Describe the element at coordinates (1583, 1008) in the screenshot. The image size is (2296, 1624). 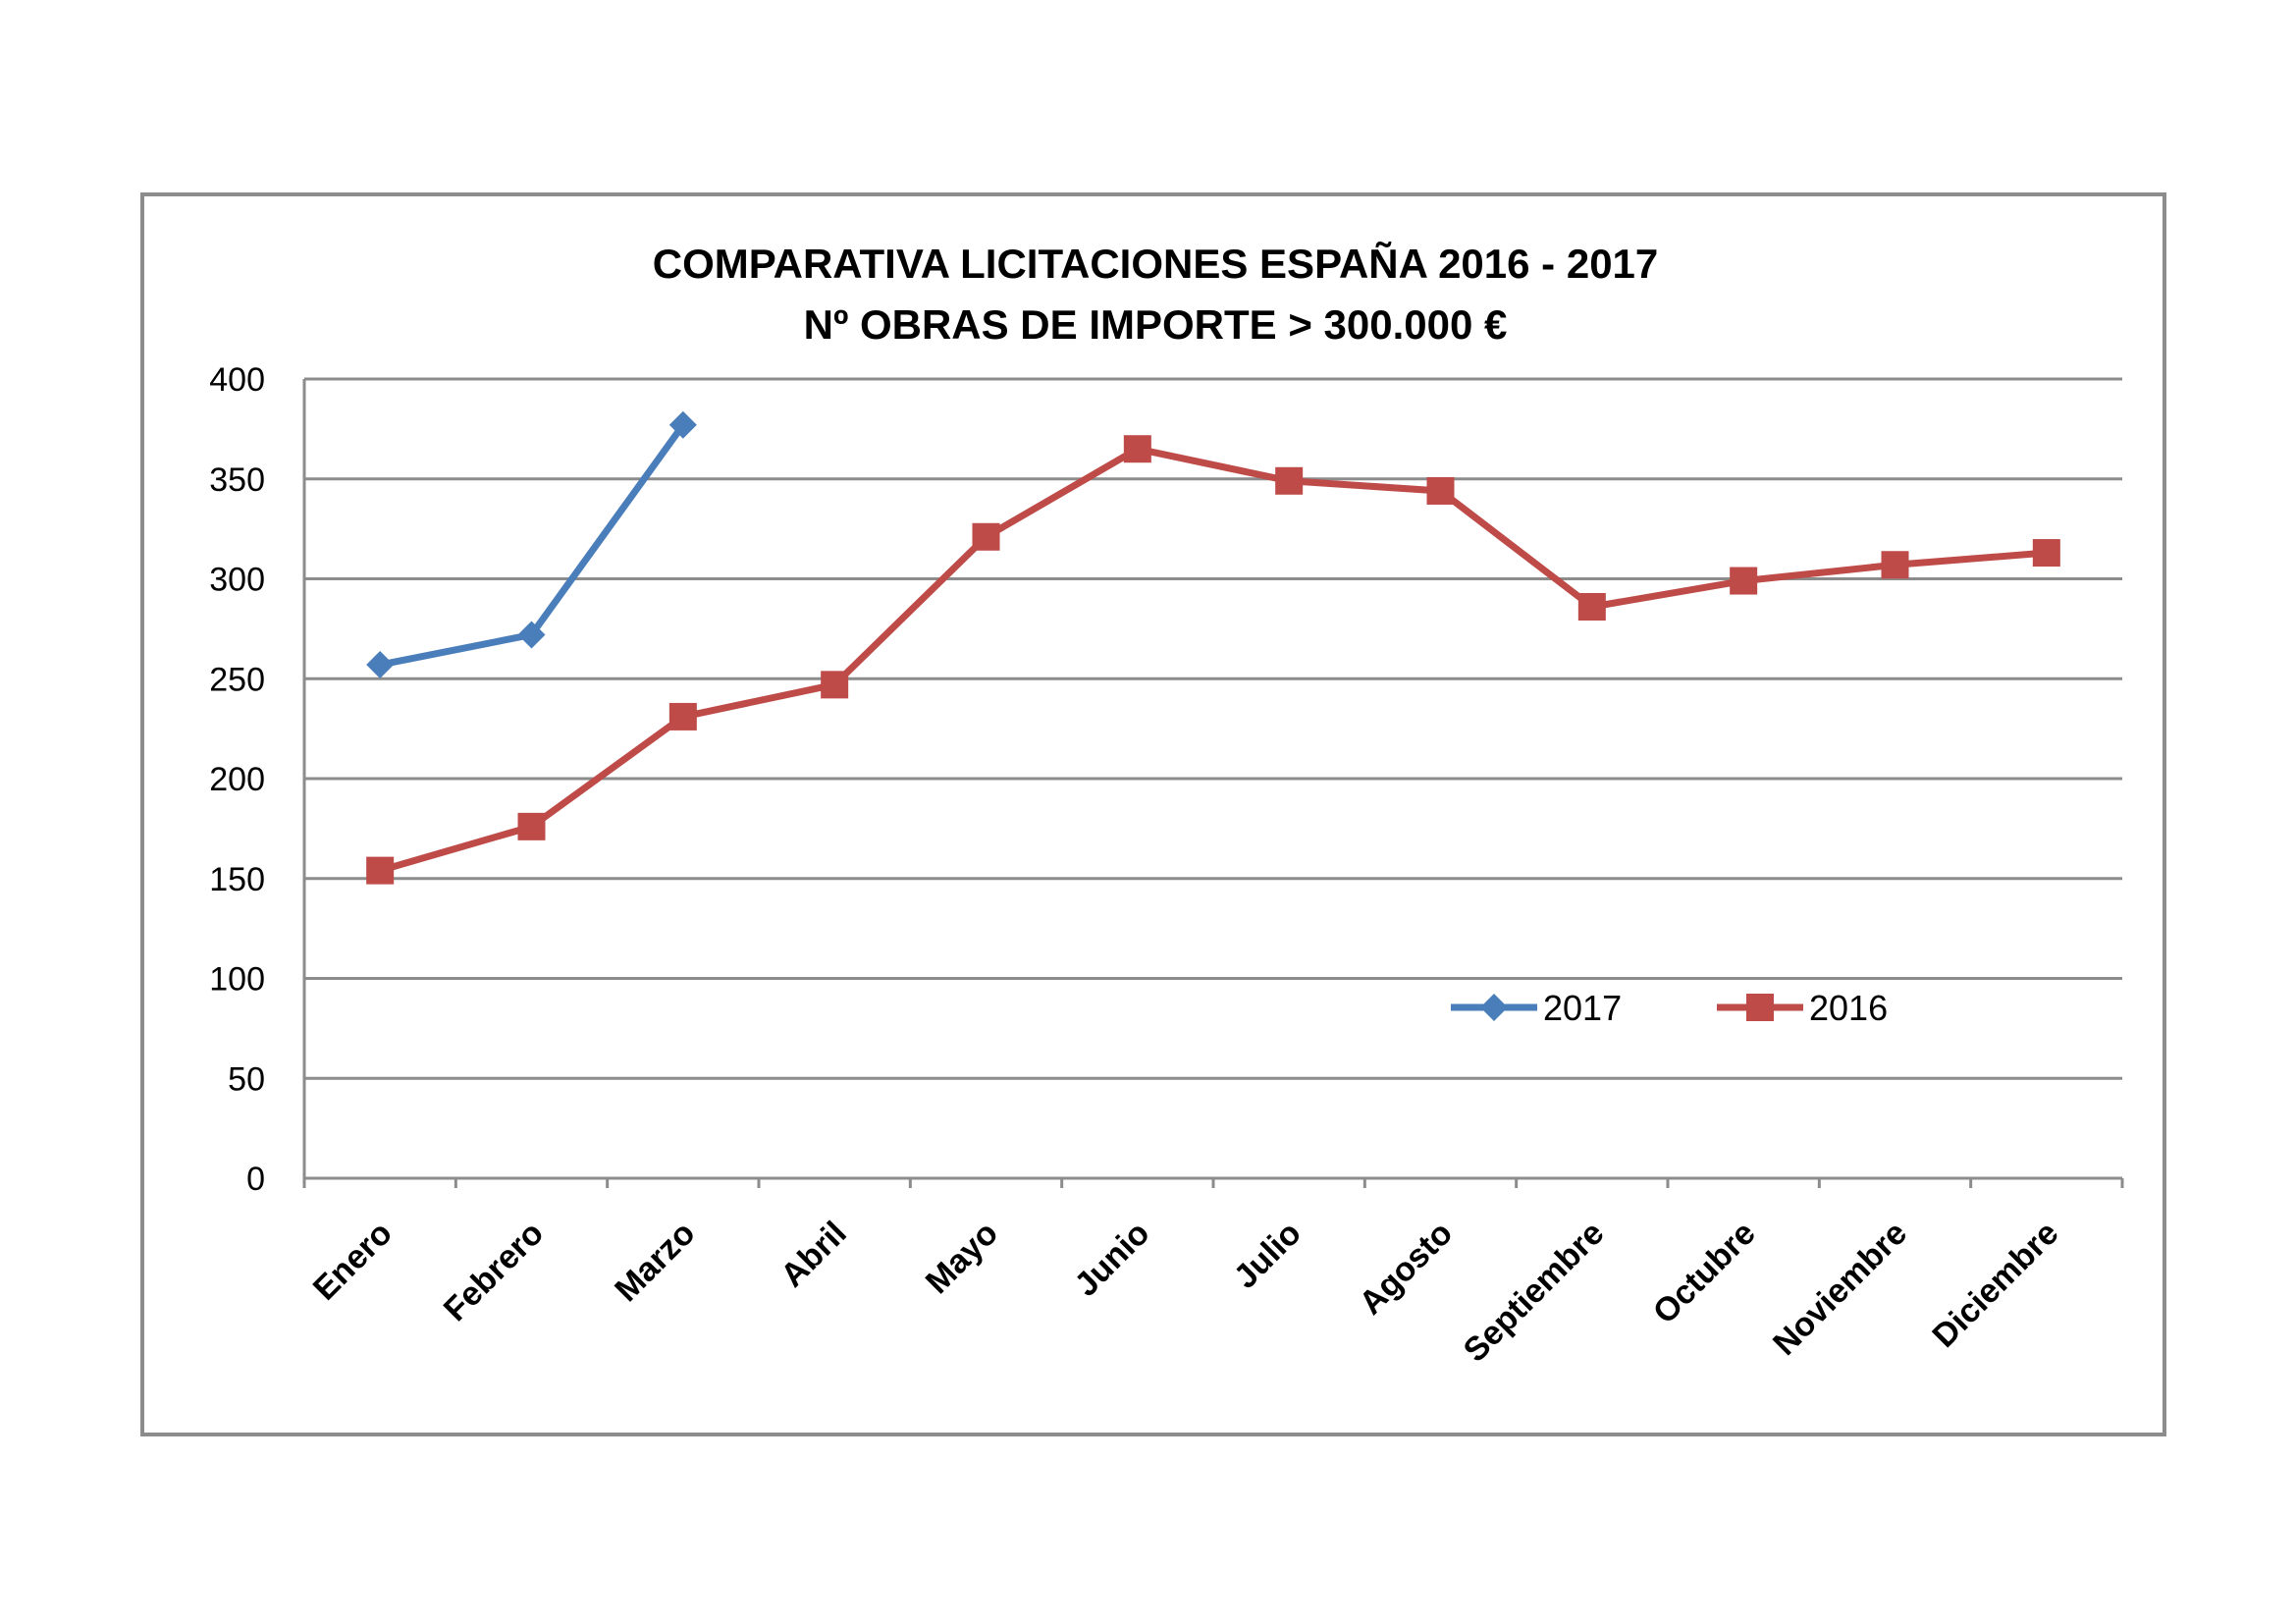
I see `legend-label-2017: 2017` at that location.